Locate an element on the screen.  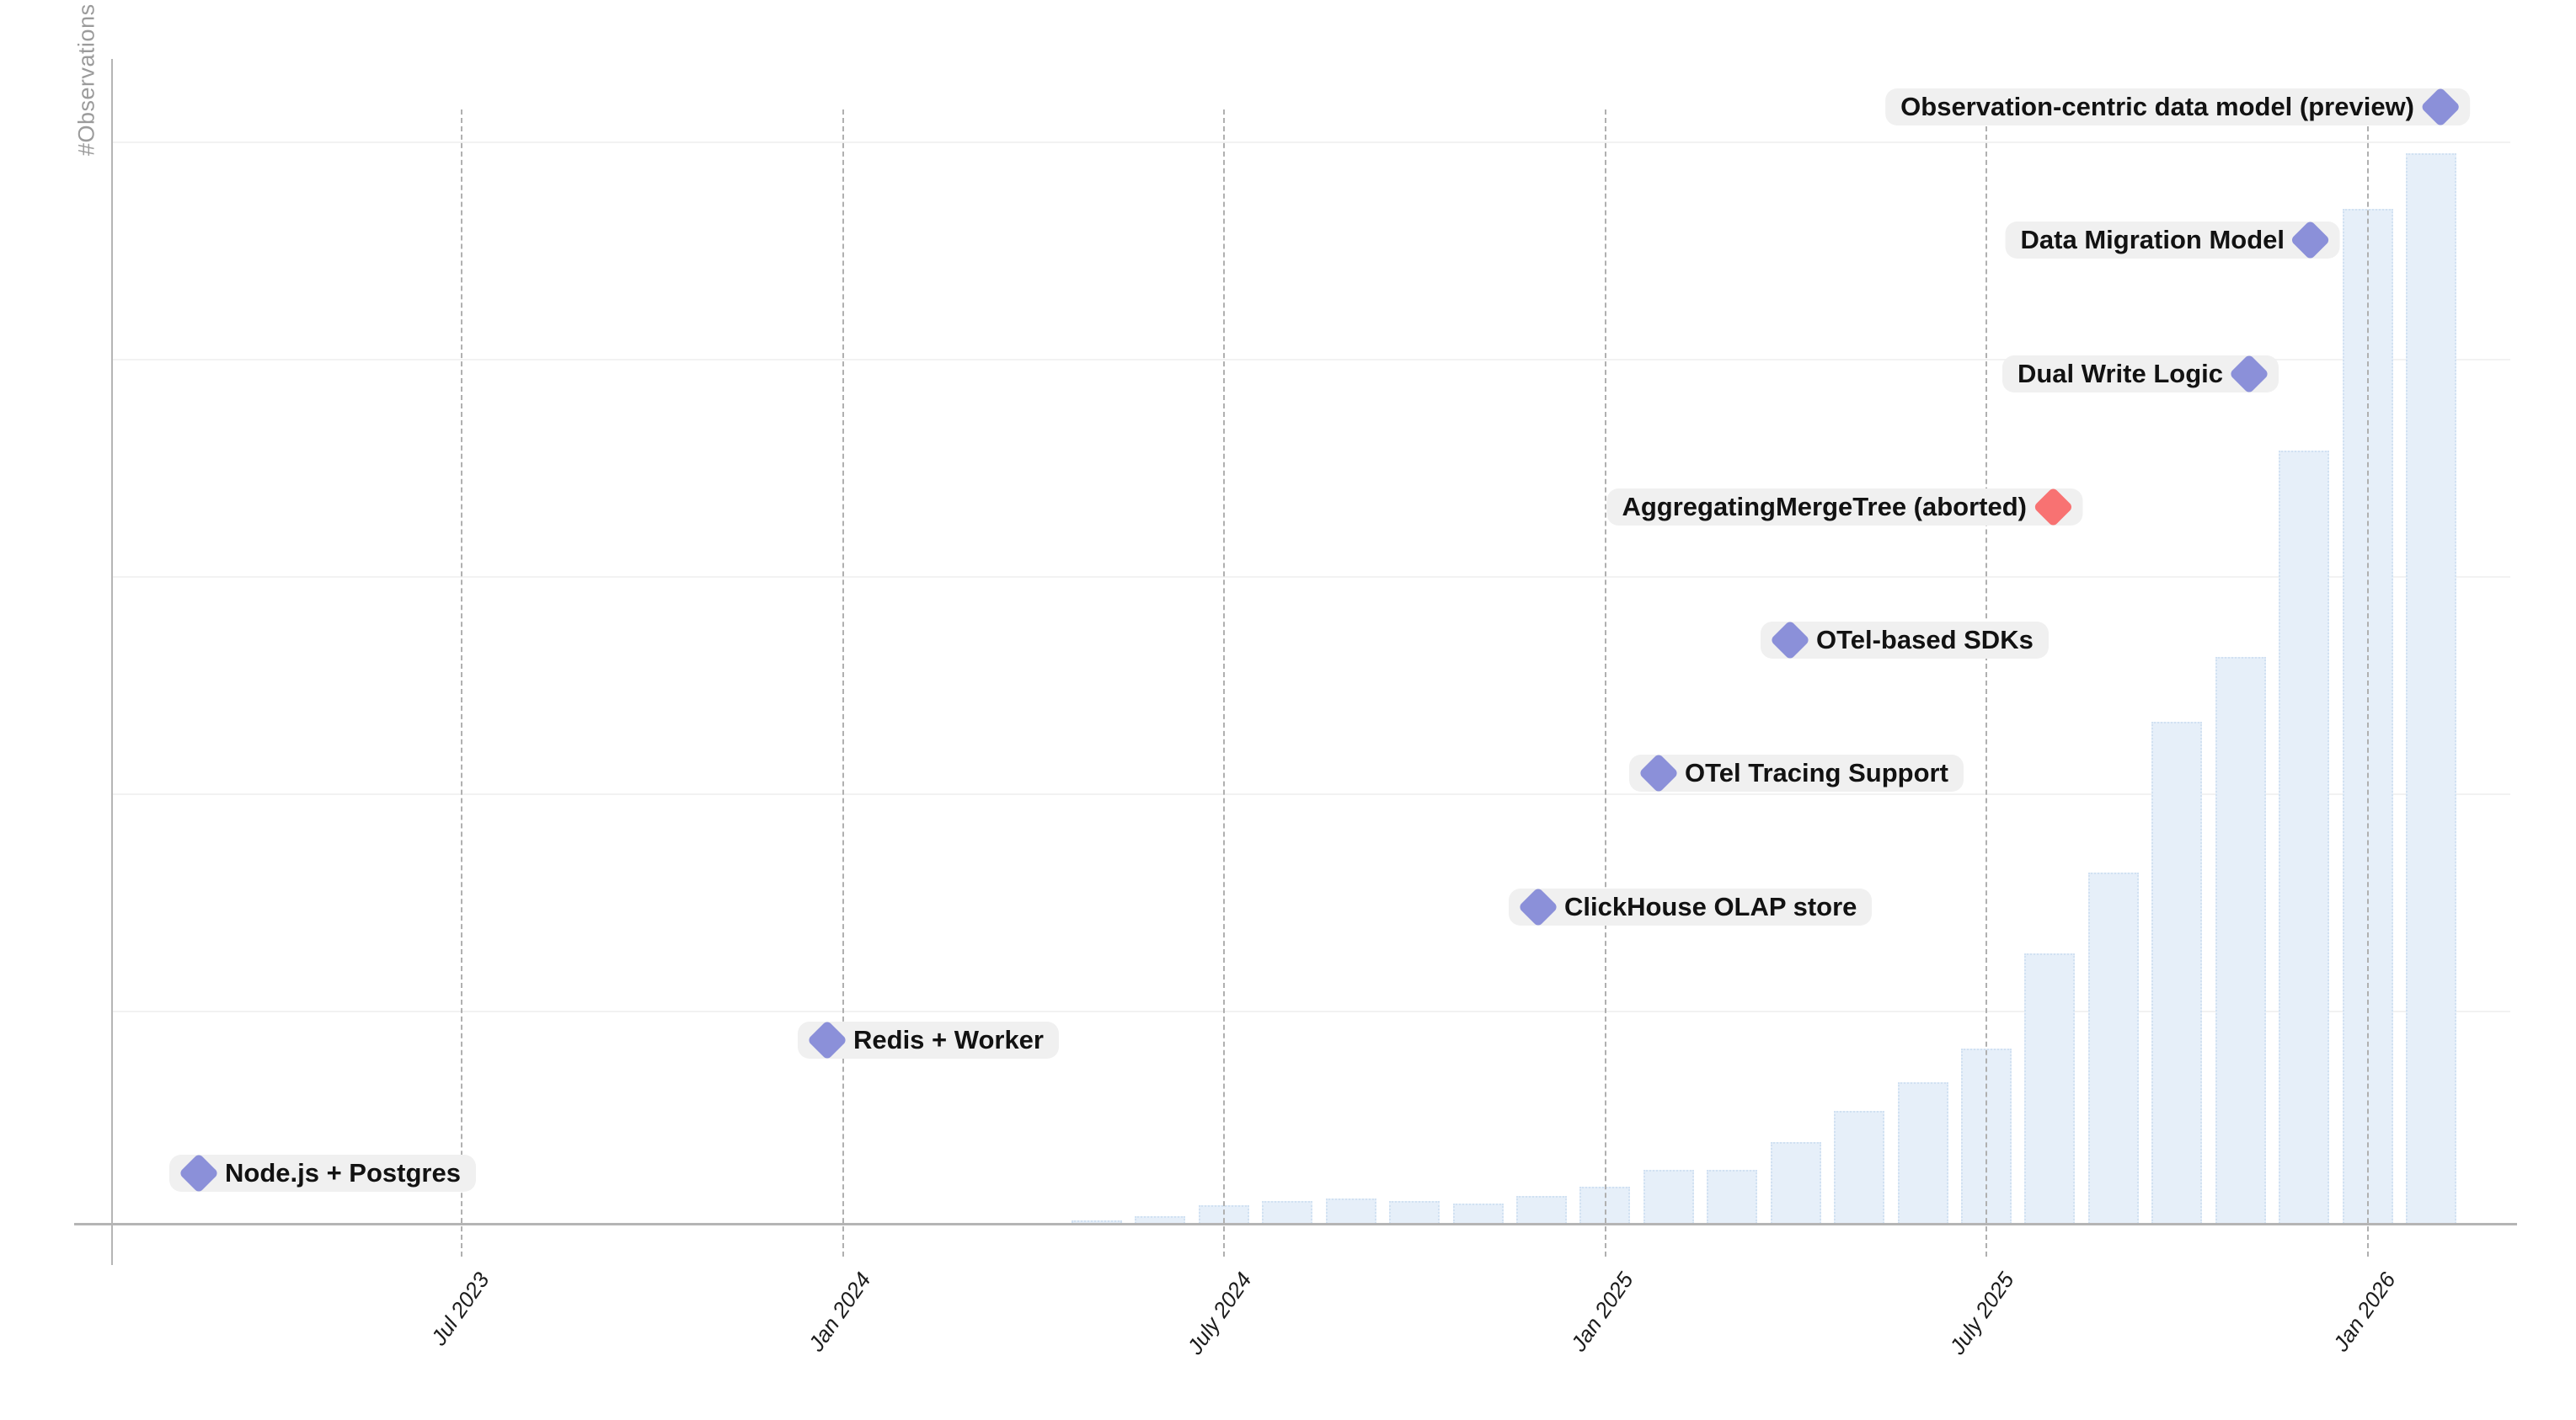
x-tick-label-jan-2026: Jan 2026 is located at coordinates (2364, 1312).